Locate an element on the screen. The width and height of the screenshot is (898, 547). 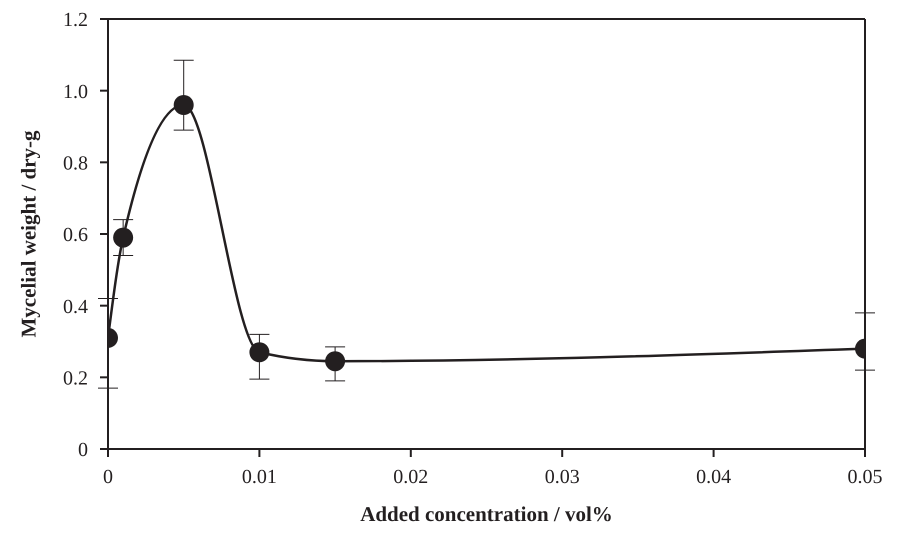
y-tick-label: 0.4 is located at coordinates (75, 307).